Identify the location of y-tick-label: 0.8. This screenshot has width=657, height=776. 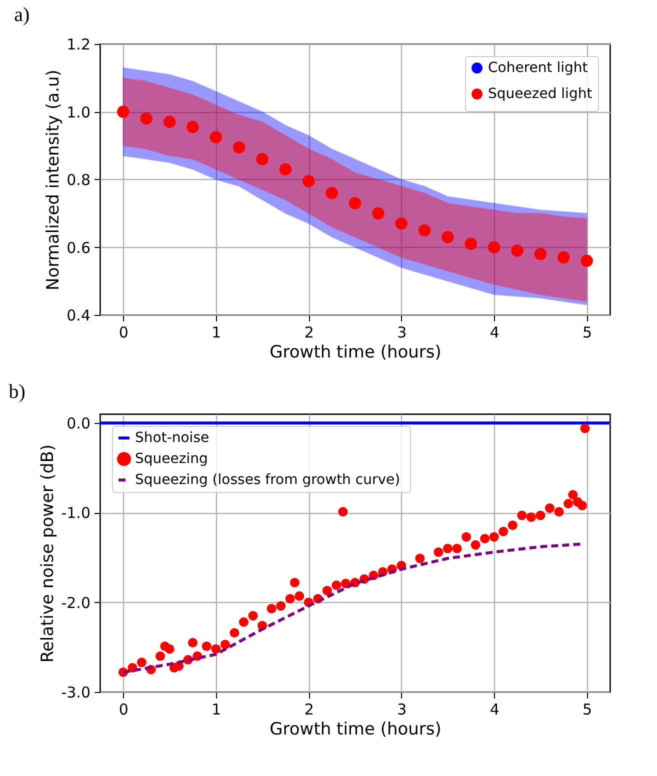
(78, 180).